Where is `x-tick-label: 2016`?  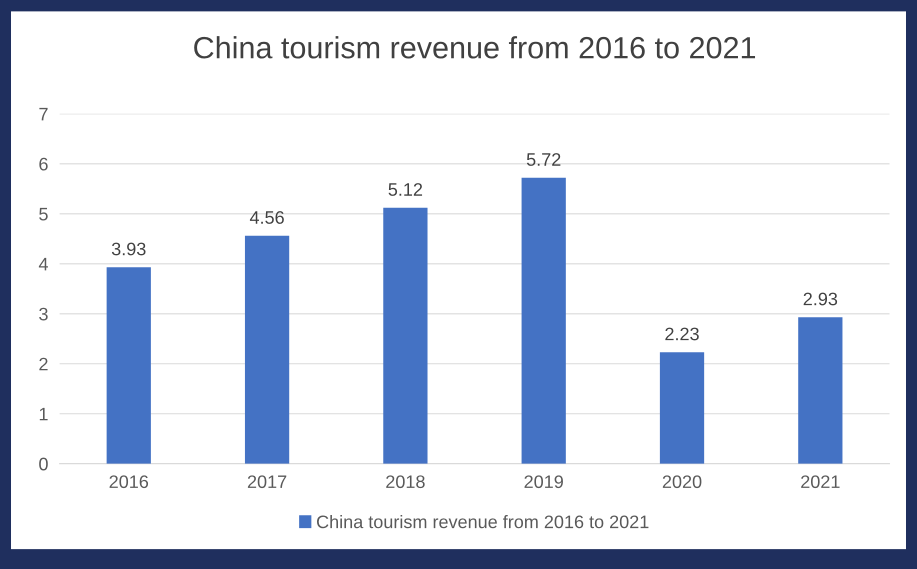 x-tick-label: 2016 is located at coordinates (129, 481).